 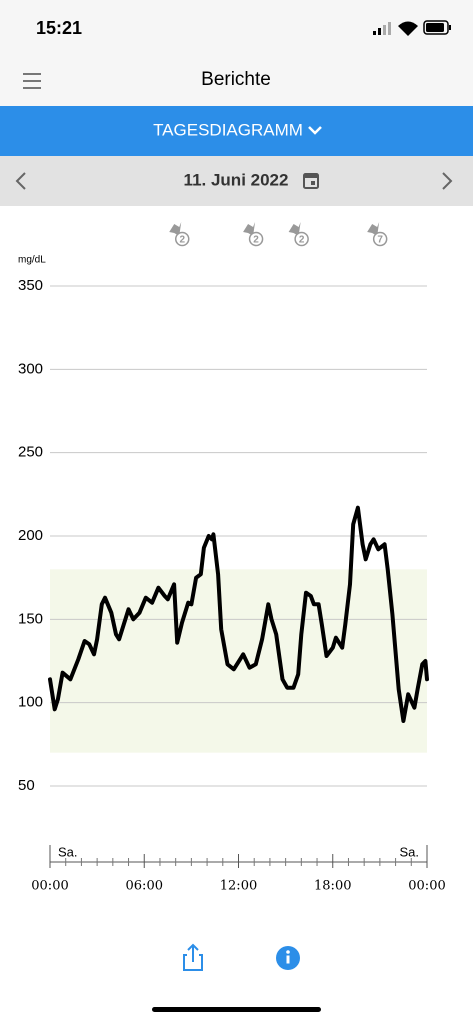 I want to click on calendar-icon, so click(x=311, y=181).